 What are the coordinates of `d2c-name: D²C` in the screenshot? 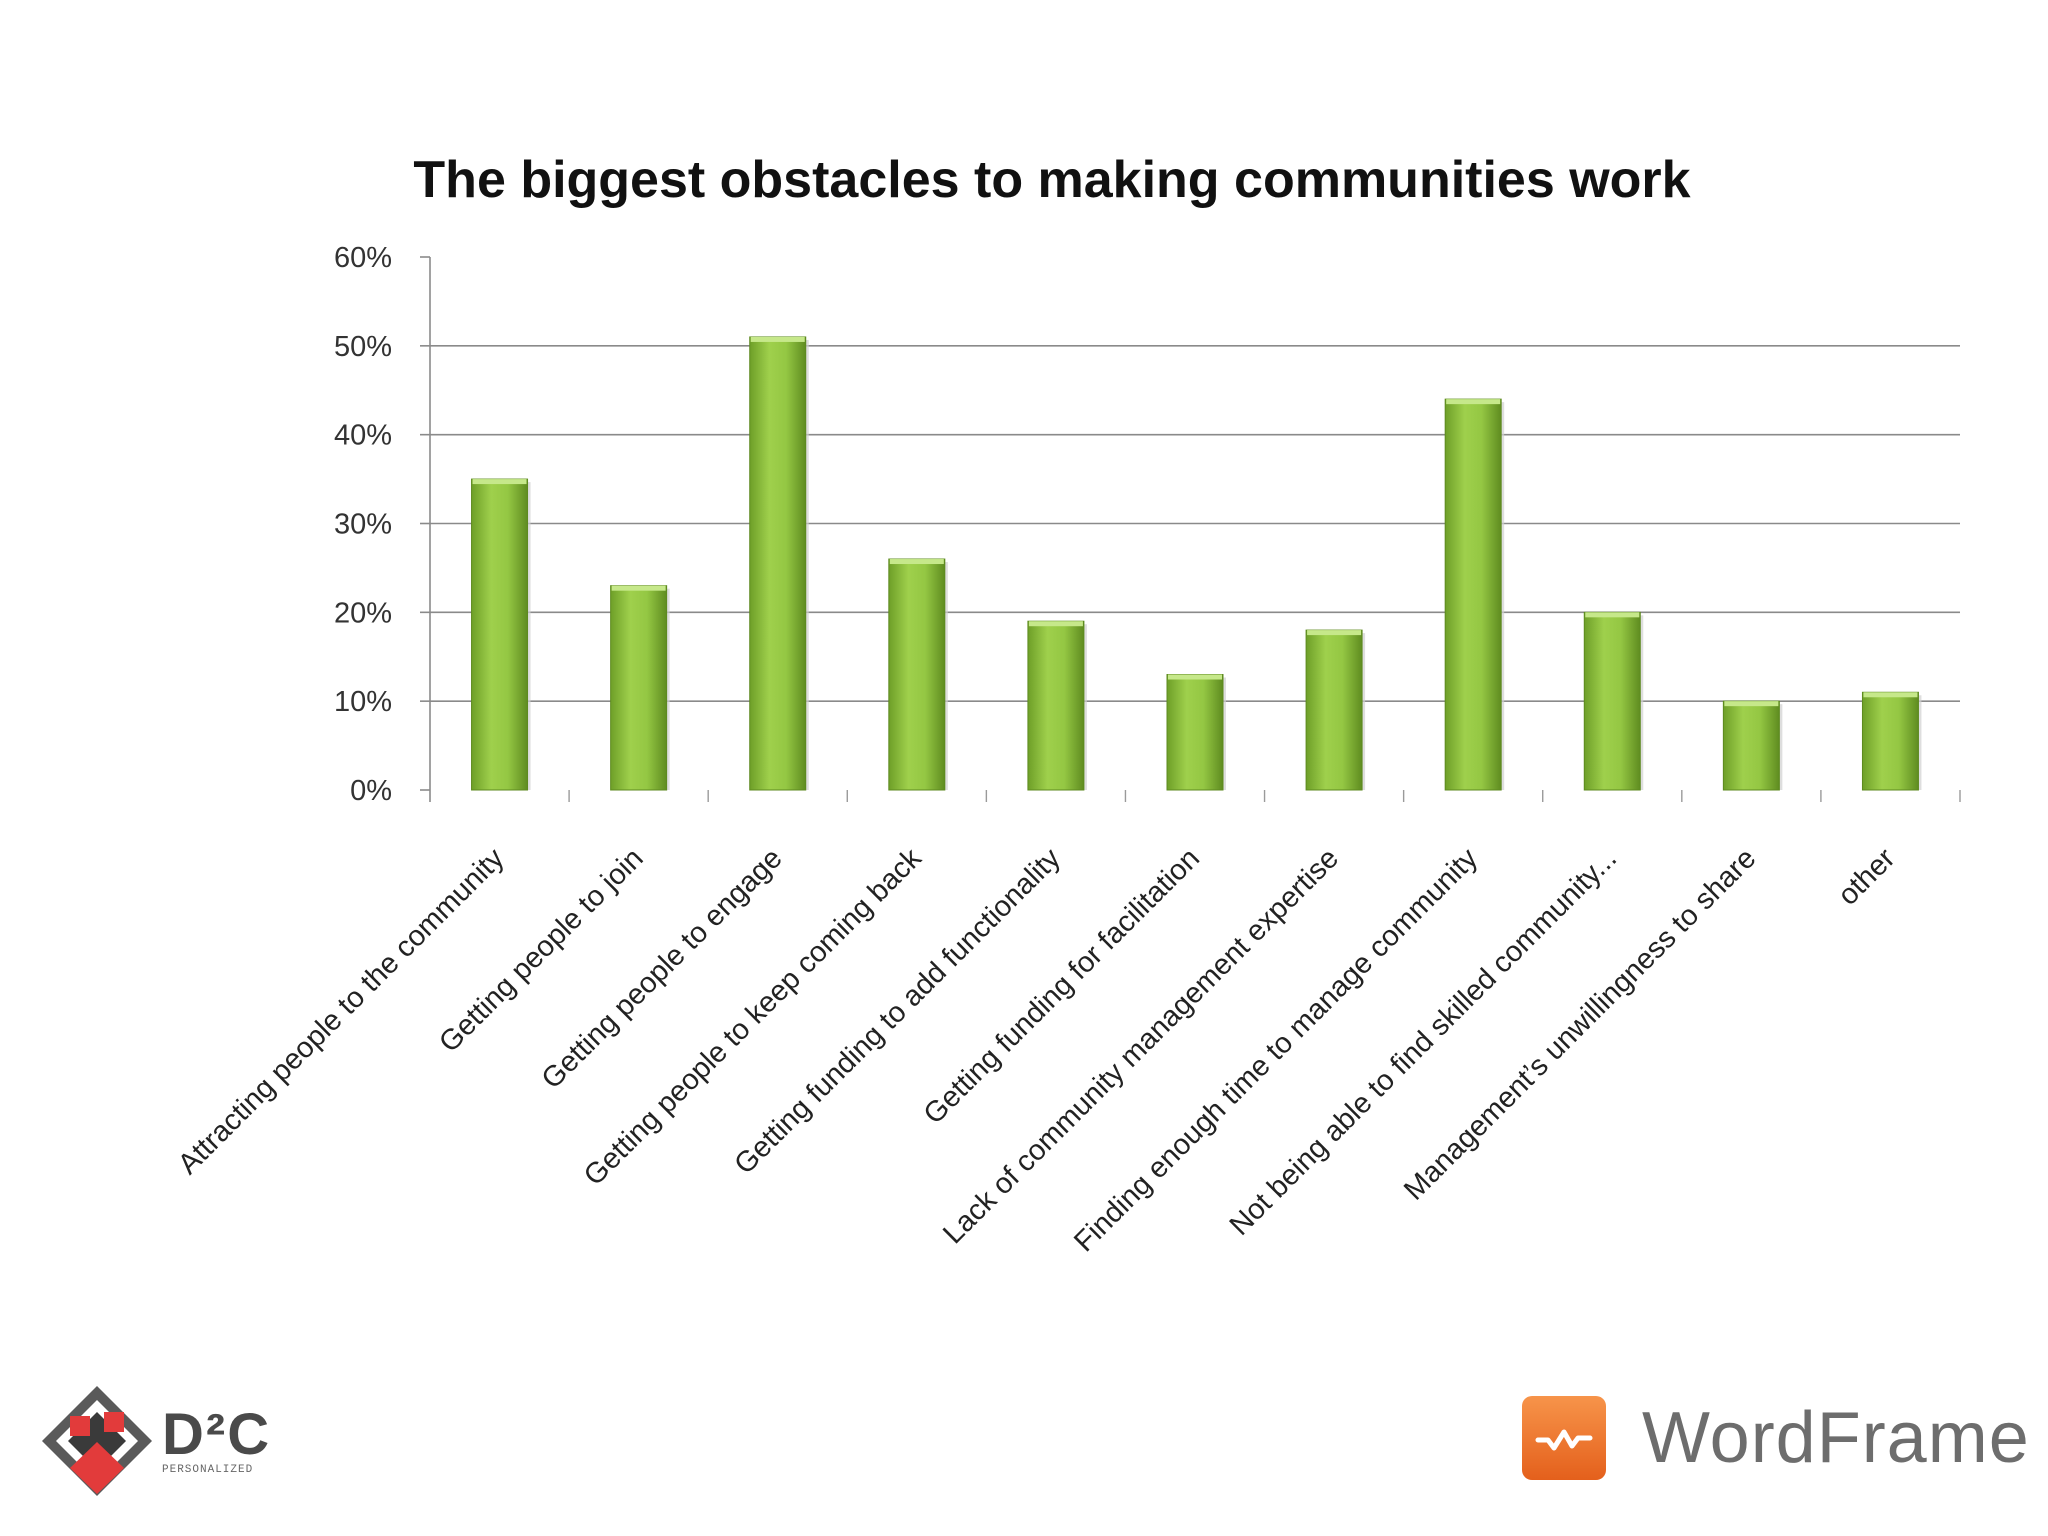 It's located at (217, 1434).